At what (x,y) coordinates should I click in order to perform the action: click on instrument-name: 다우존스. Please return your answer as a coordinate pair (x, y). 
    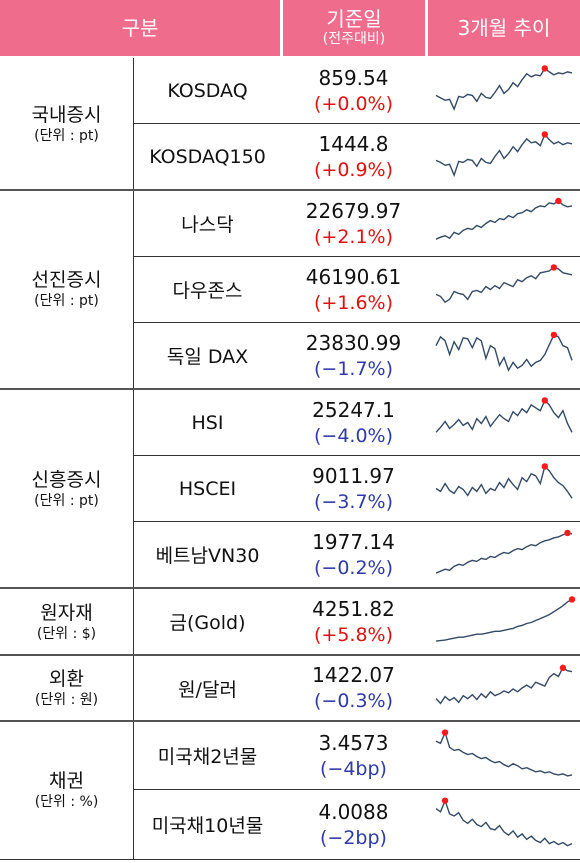
    Looking at the image, I should click on (207, 291).